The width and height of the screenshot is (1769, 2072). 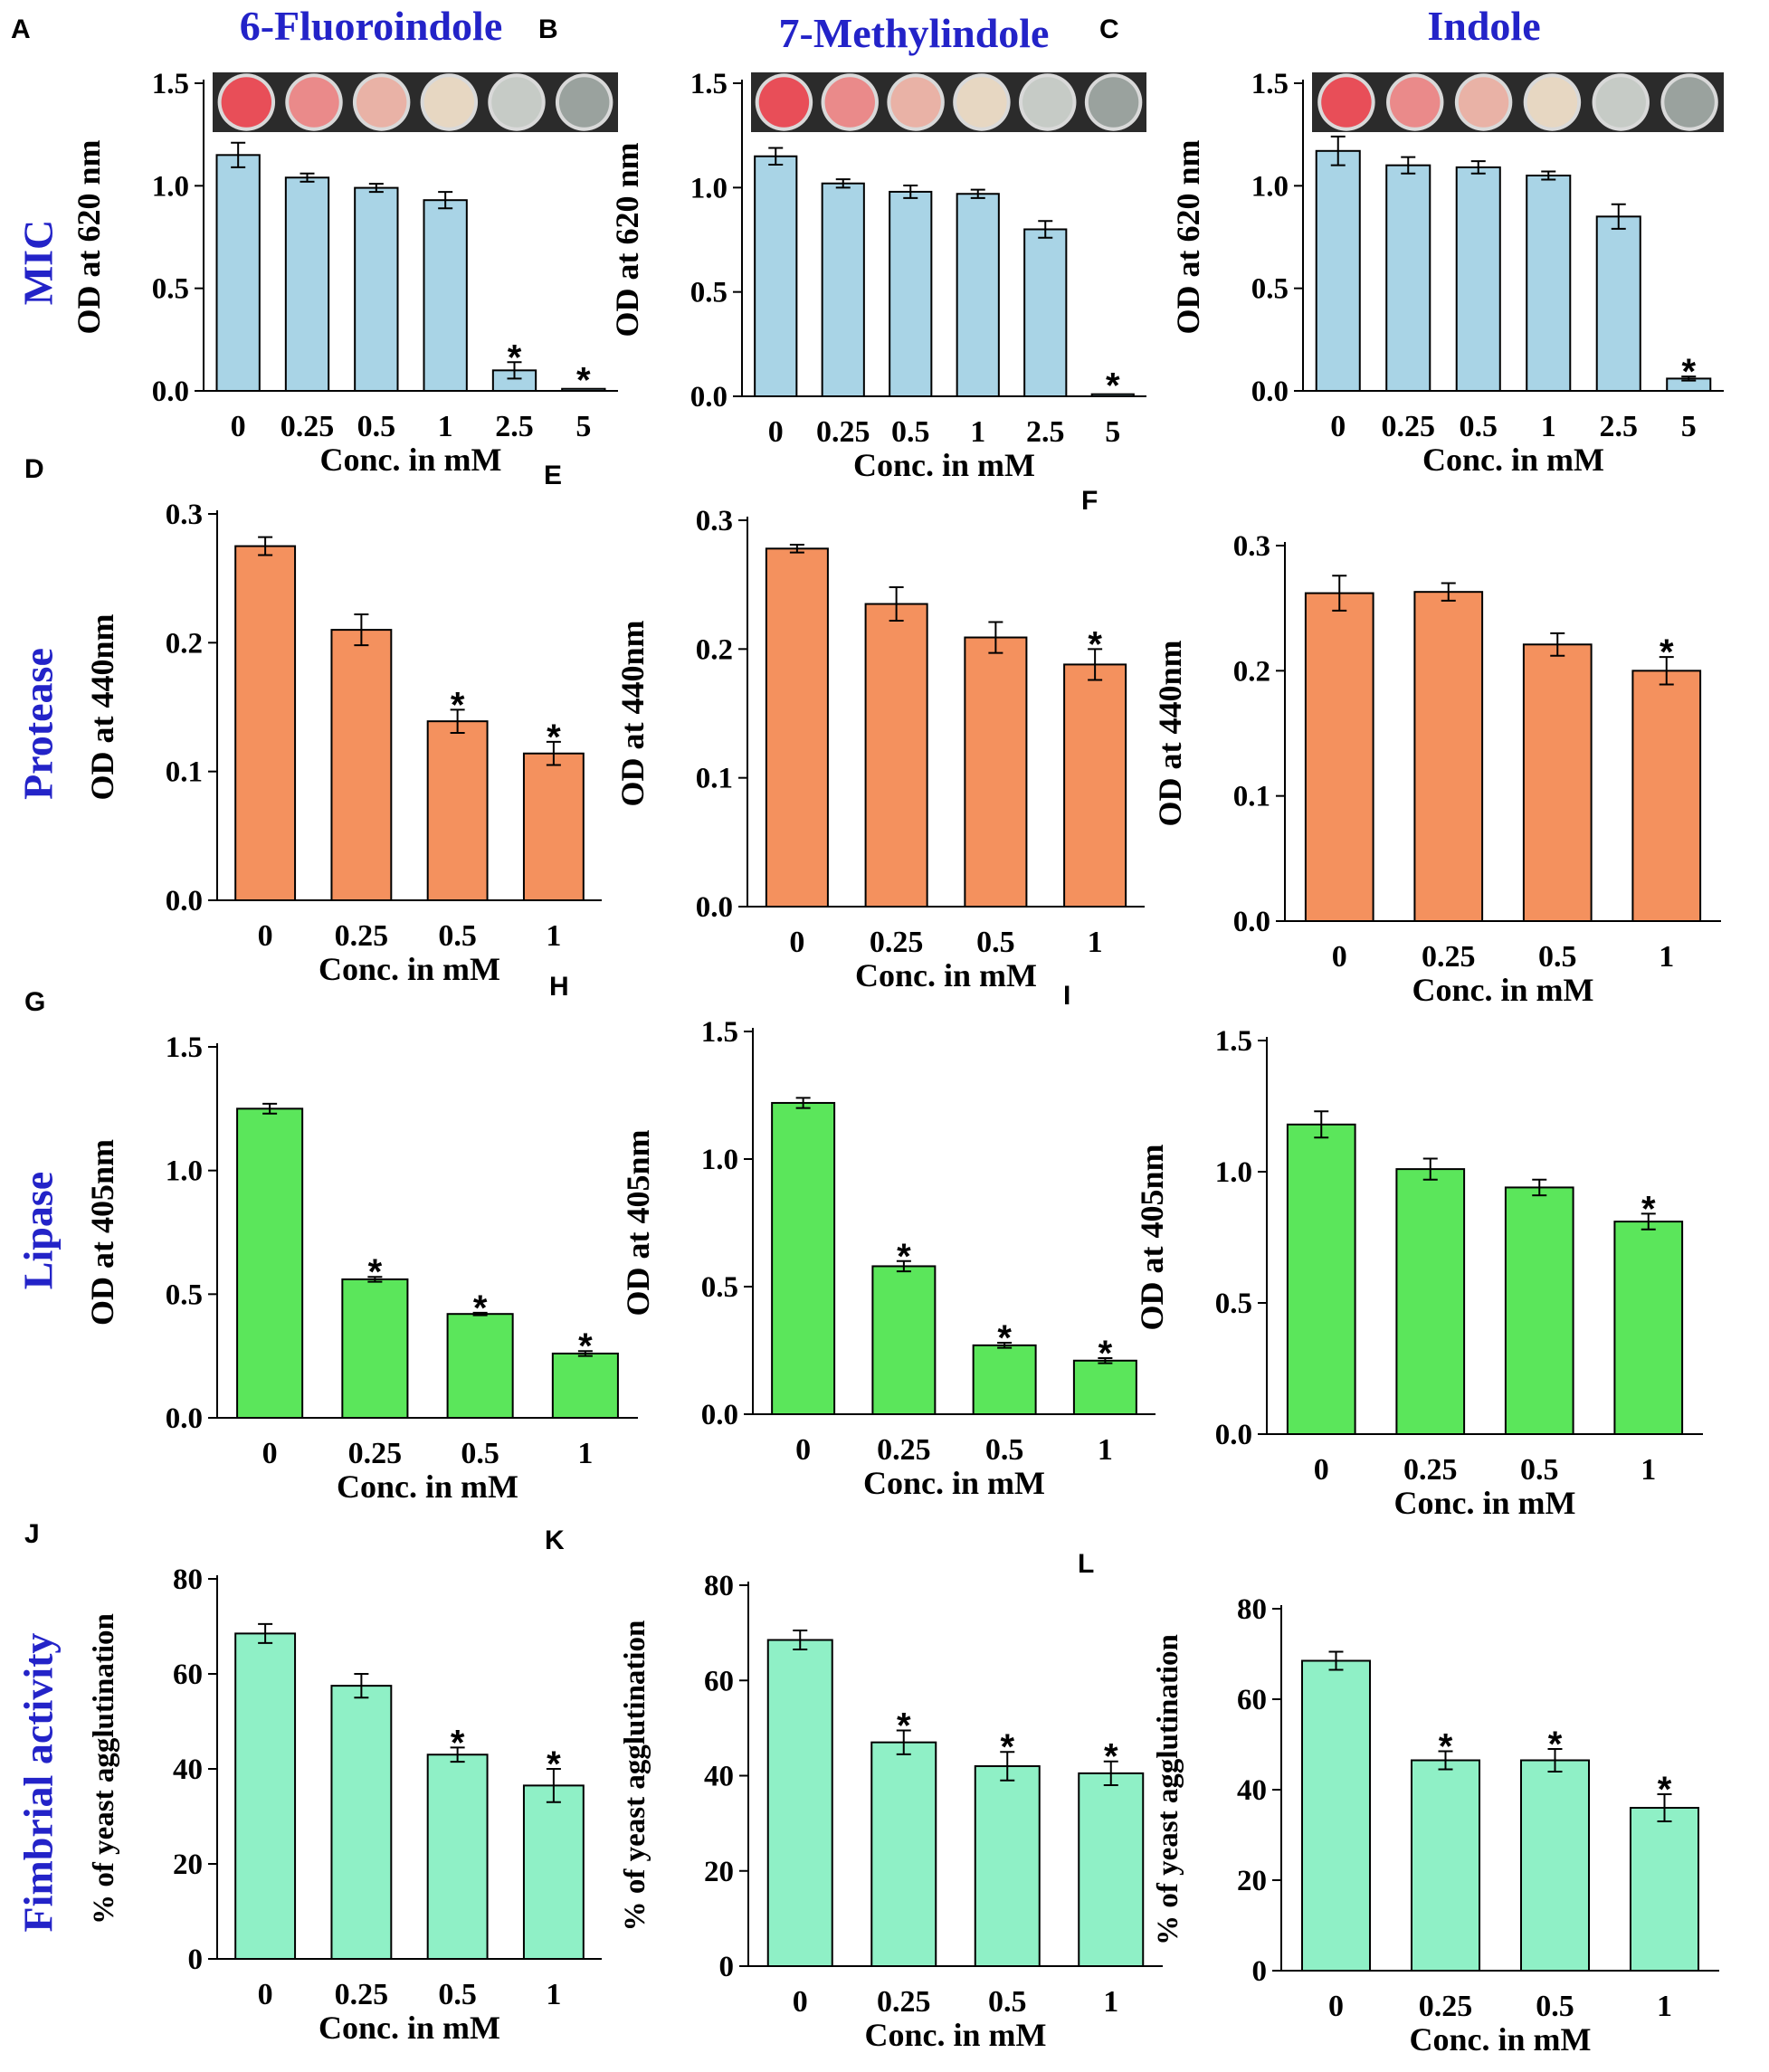 What do you see at coordinates (21, 29) in the screenshot?
I see `panel-letter-a: A` at bounding box center [21, 29].